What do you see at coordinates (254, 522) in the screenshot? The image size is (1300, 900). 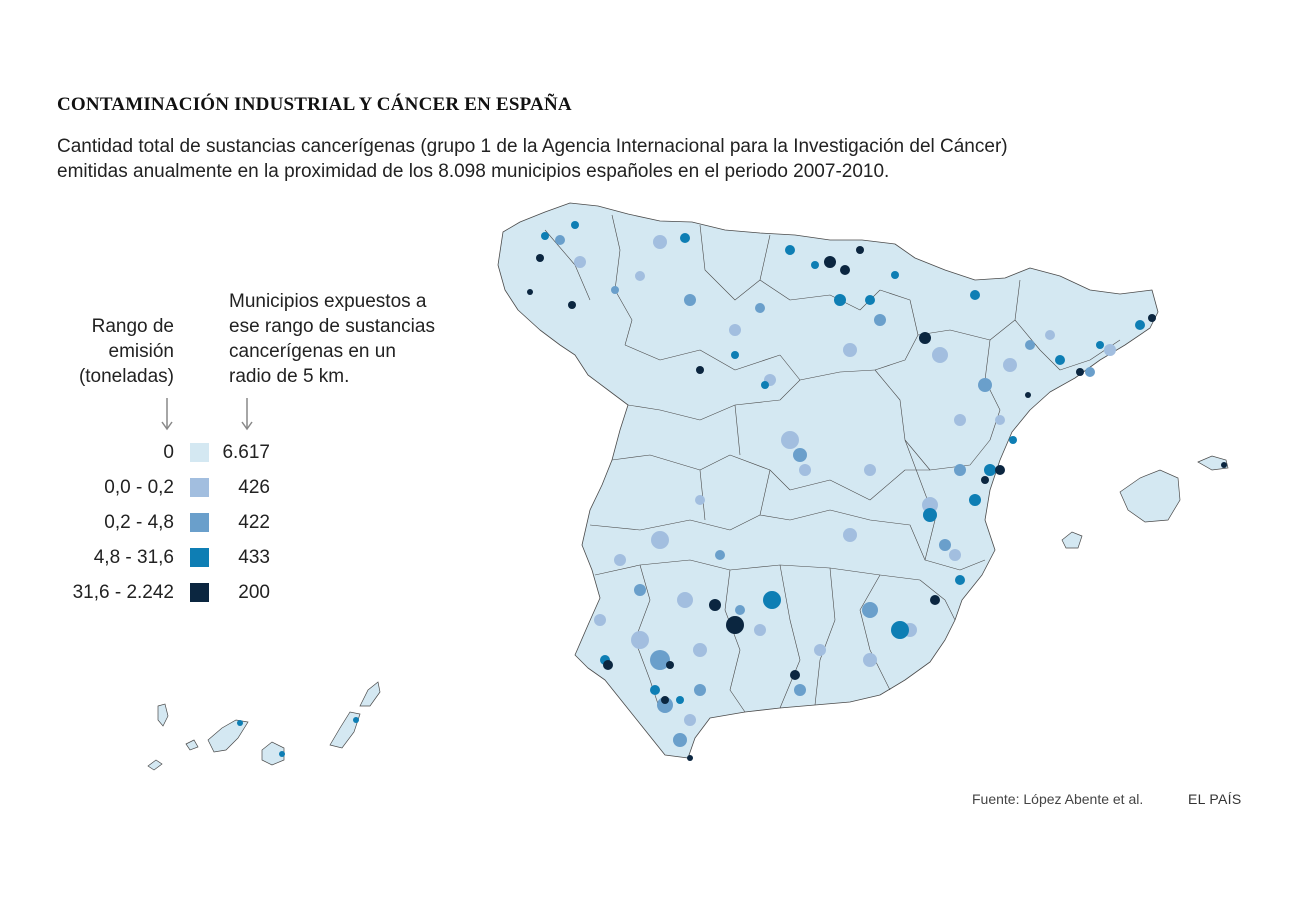 I see `legend-count: 422` at bounding box center [254, 522].